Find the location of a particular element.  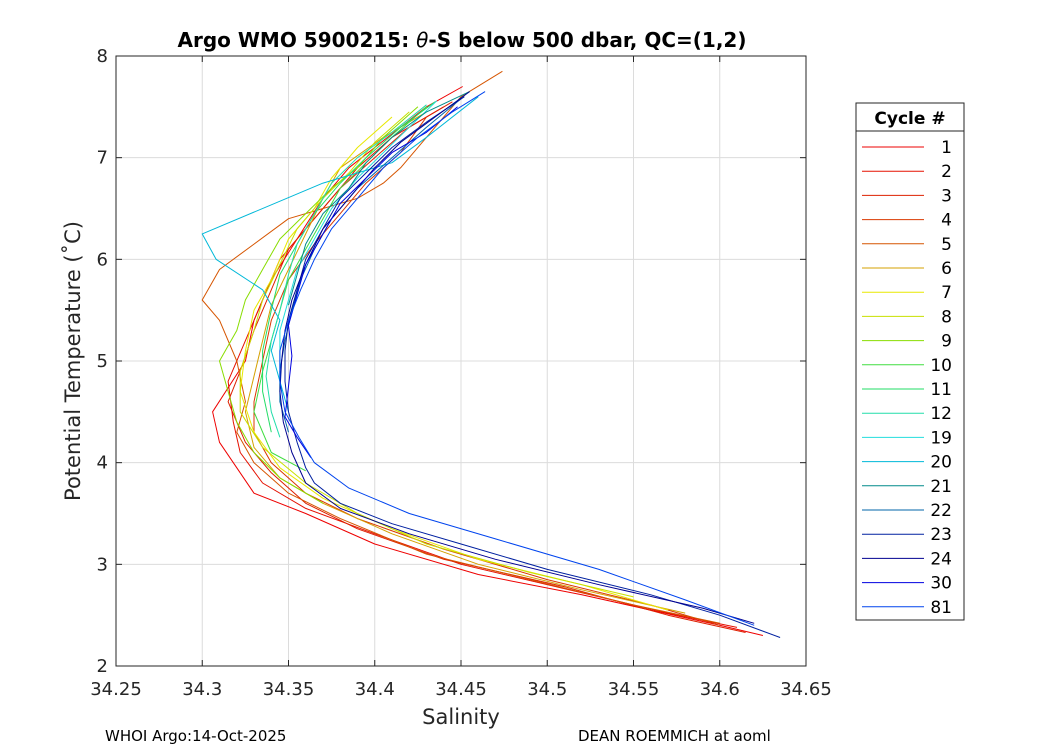

x-tick-label: 34.55 is located at coordinates (634, 689).